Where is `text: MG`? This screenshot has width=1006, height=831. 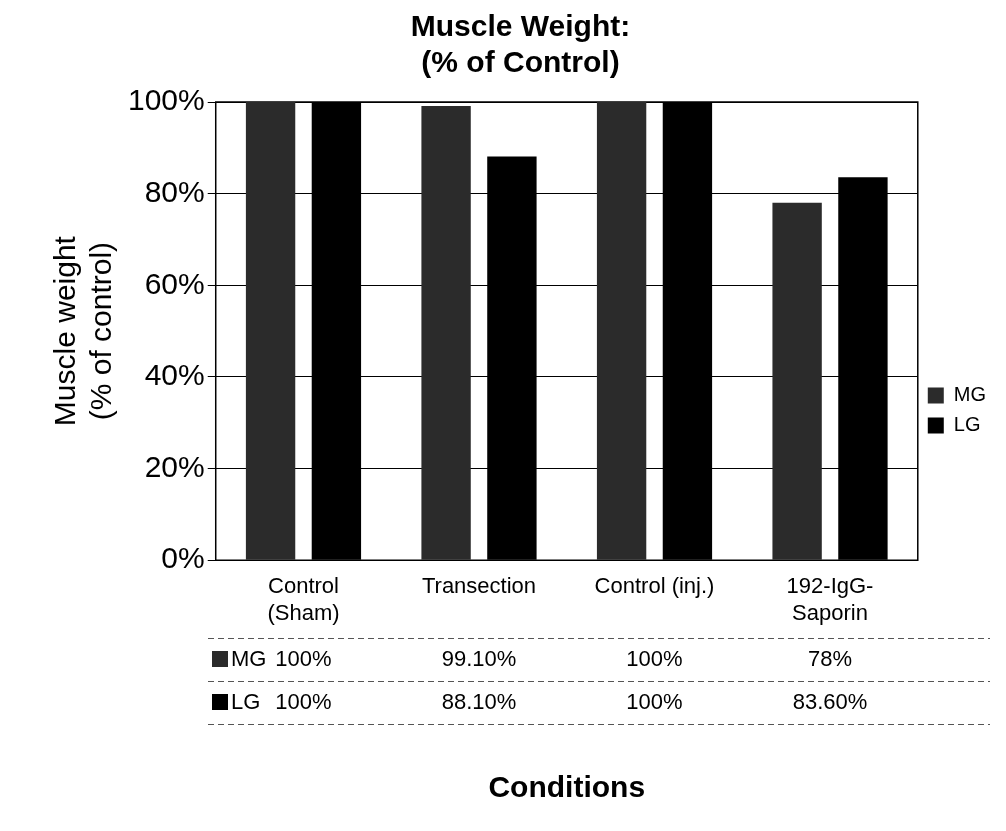
text: MG is located at coordinates (969, 394).